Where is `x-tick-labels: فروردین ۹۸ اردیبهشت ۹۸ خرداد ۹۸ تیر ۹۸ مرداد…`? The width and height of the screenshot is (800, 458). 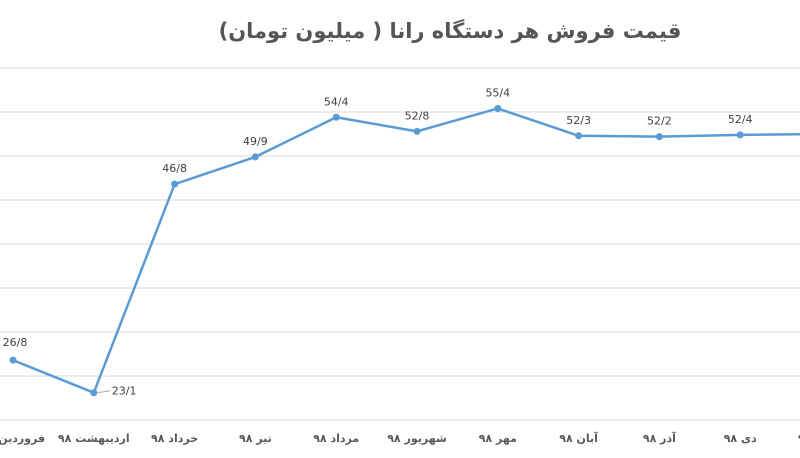
x-tick-labels: فروردین ۹۸ اردیبهشت ۹۸ خرداد ۹۸ تیر ۹۸ مرداد… is located at coordinates (400, 438).